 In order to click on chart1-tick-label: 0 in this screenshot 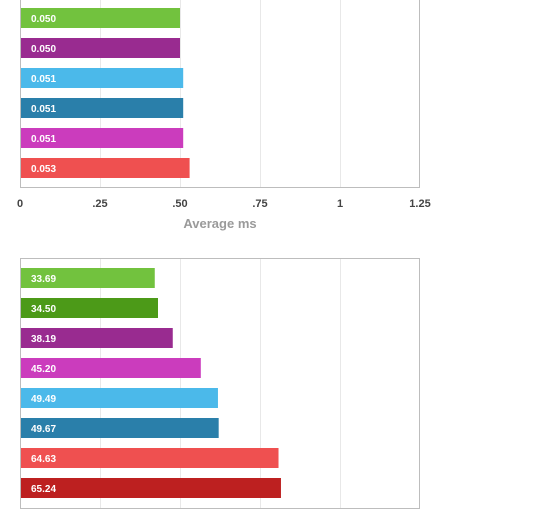, I will do `click(20, 204)`.